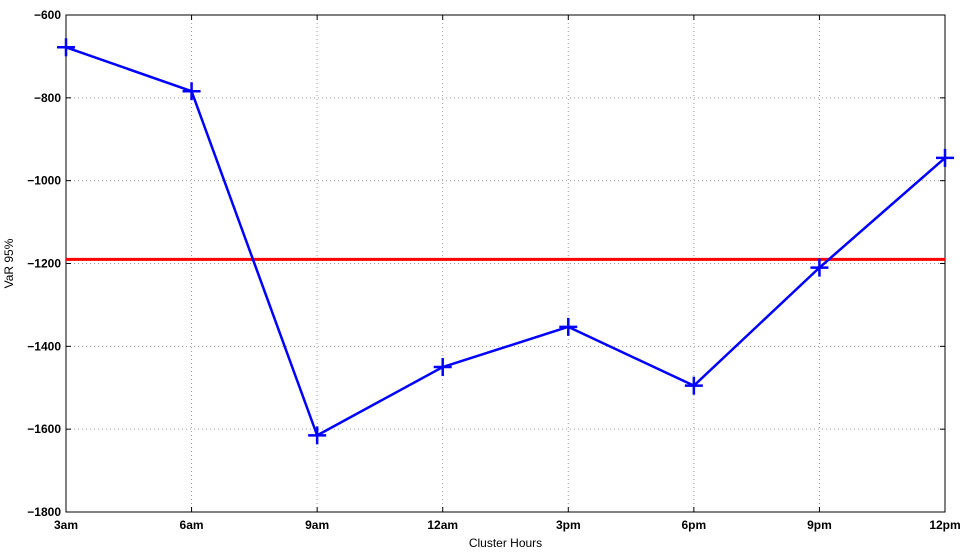  I want to click on y-tick-label: −1600, so click(44, 429).